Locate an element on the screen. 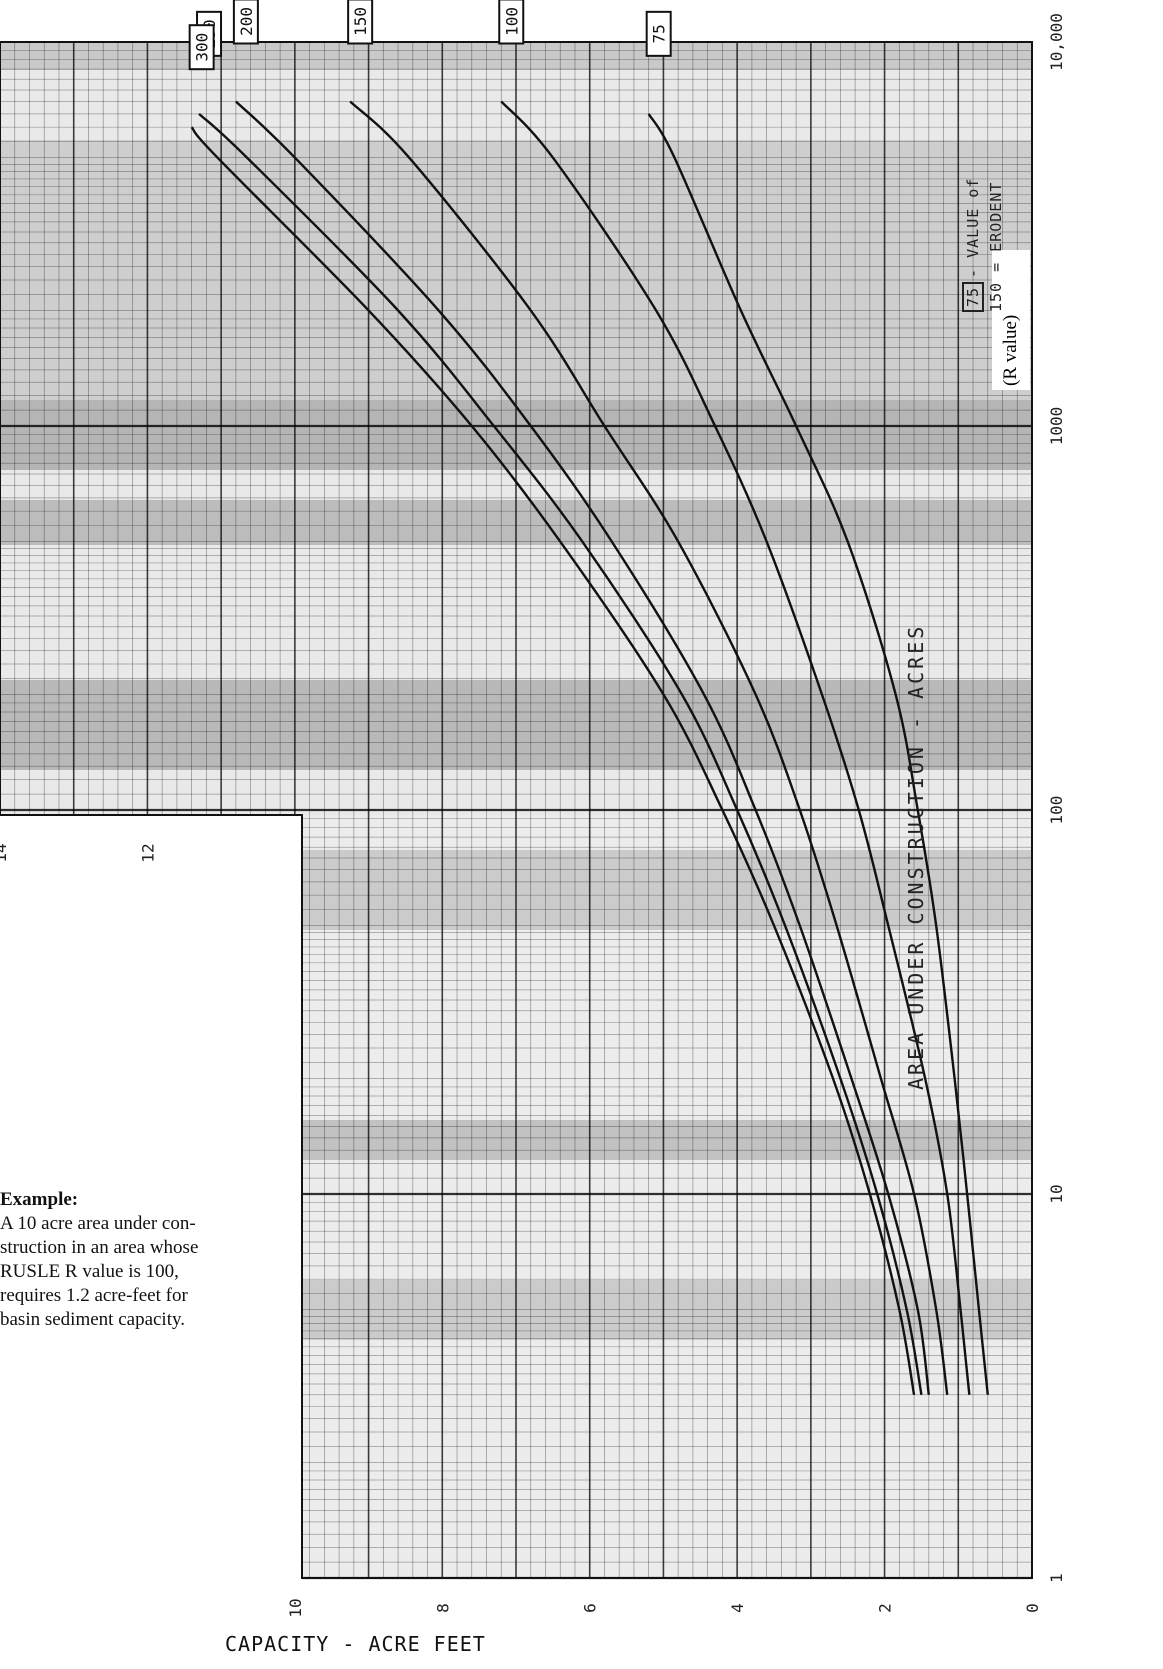  x-tick-label: 10 is located at coordinates (1056, 1193).